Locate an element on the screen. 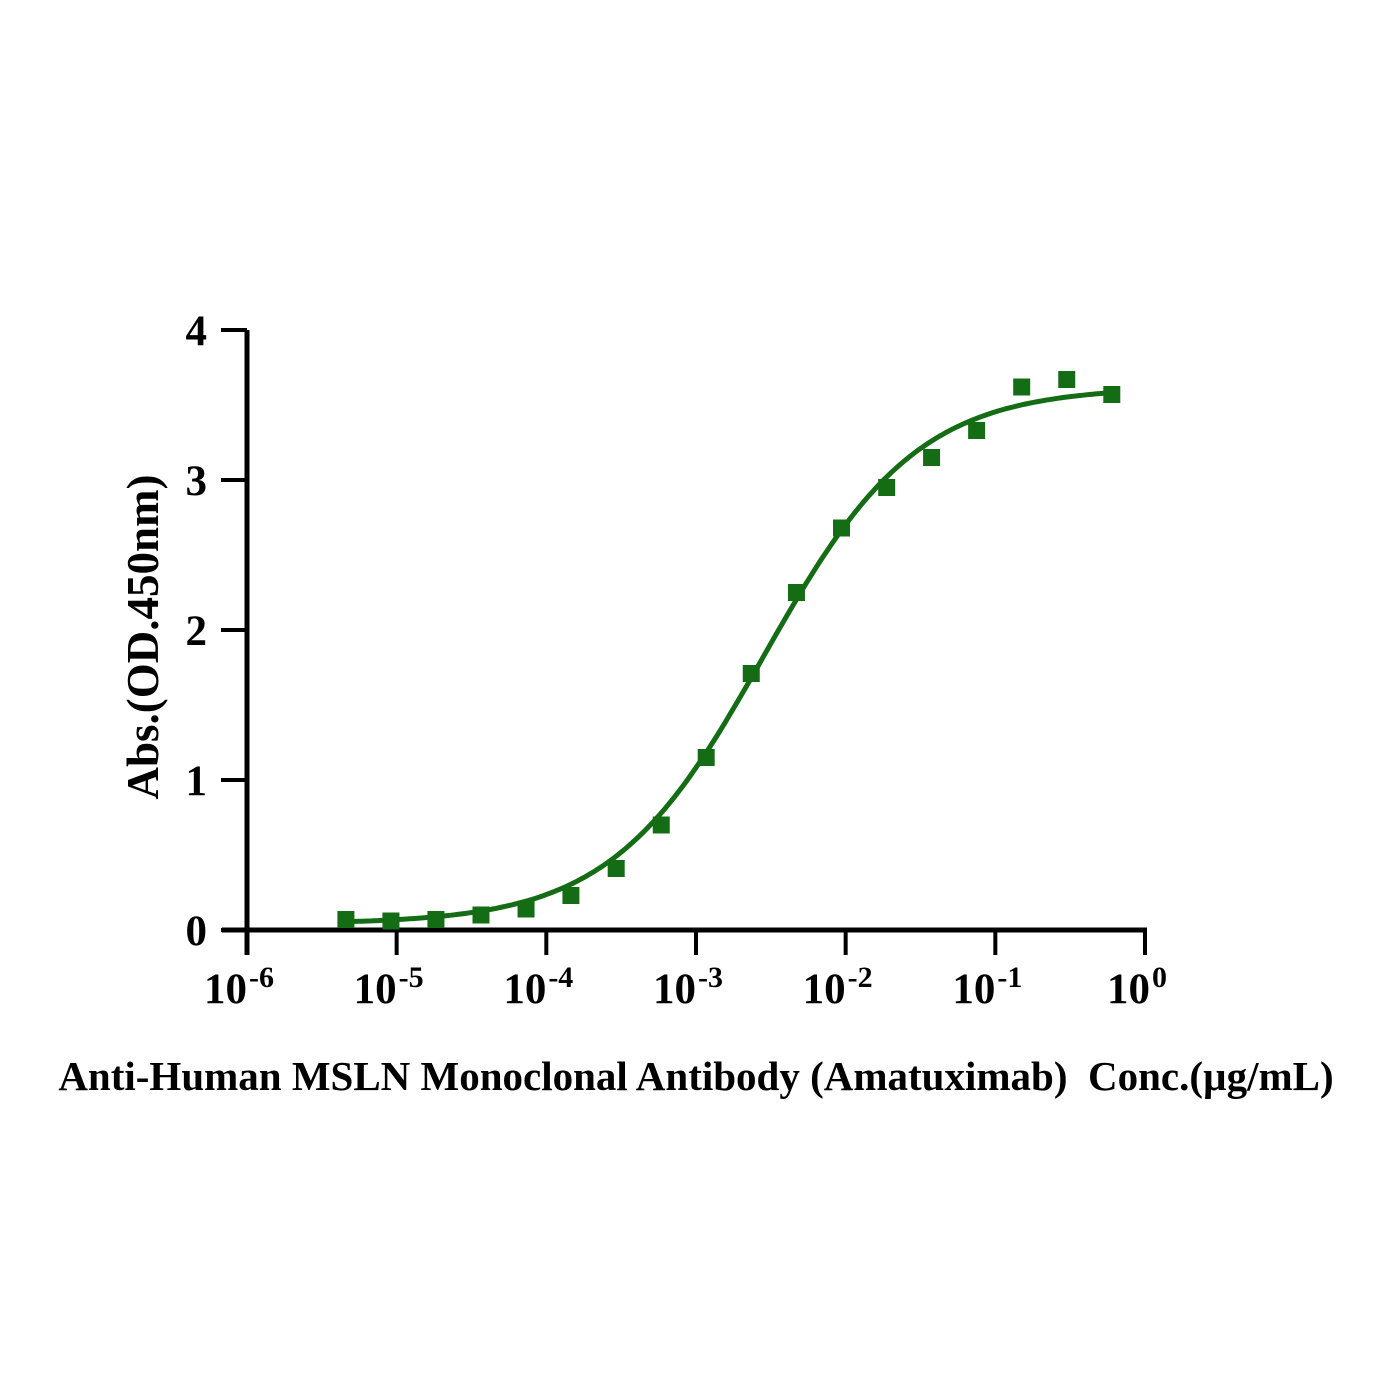  x-tick-label: 10⁻³ is located at coordinates (688, 987).